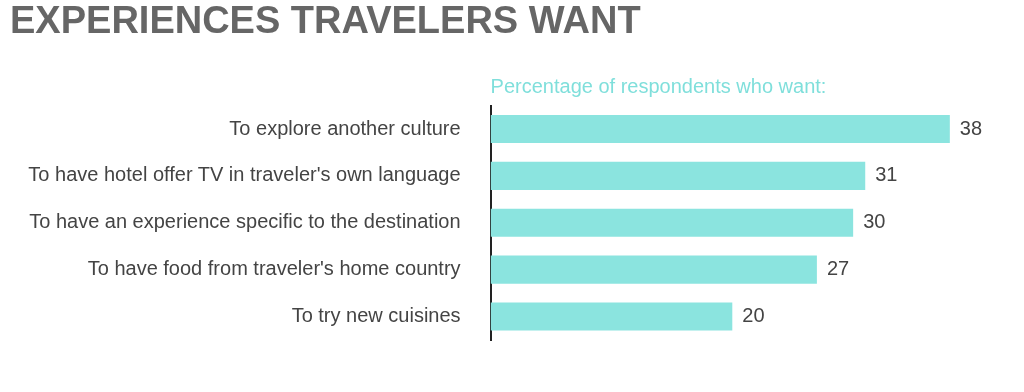  Describe the element at coordinates (376, 315) in the screenshot. I see `y-tick-label: To try new cuisines` at that location.